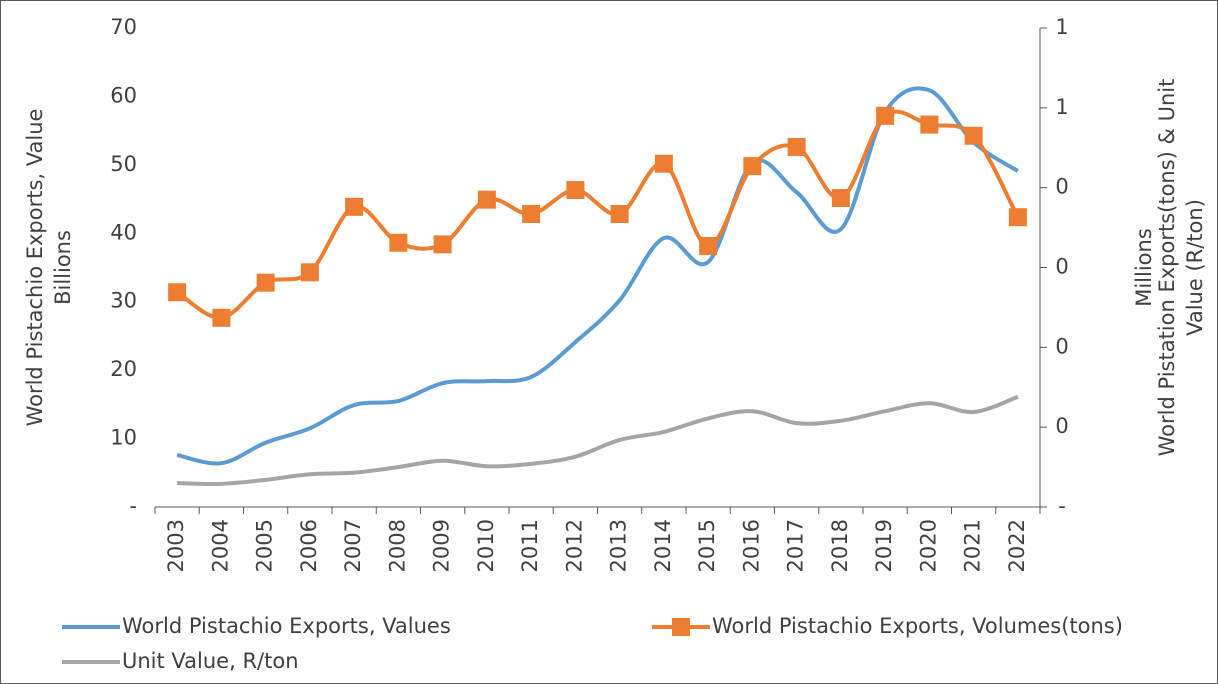 The width and height of the screenshot is (1218, 684). What do you see at coordinates (598, 440) in the screenshot?
I see `series-line` at bounding box center [598, 440].